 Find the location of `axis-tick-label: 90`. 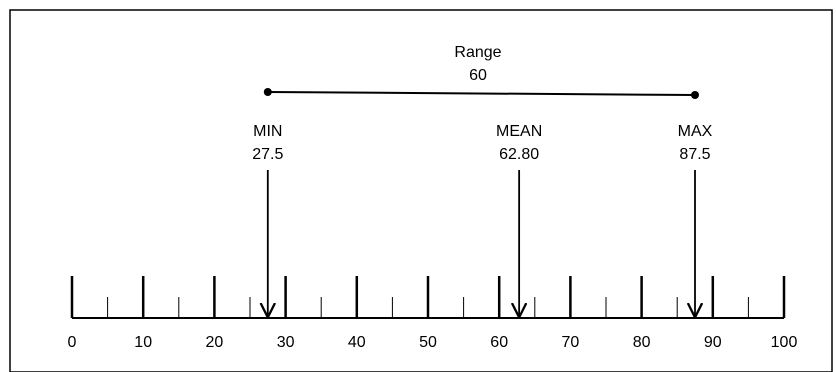

axis-tick-label: 90 is located at coordinates (713, 342).